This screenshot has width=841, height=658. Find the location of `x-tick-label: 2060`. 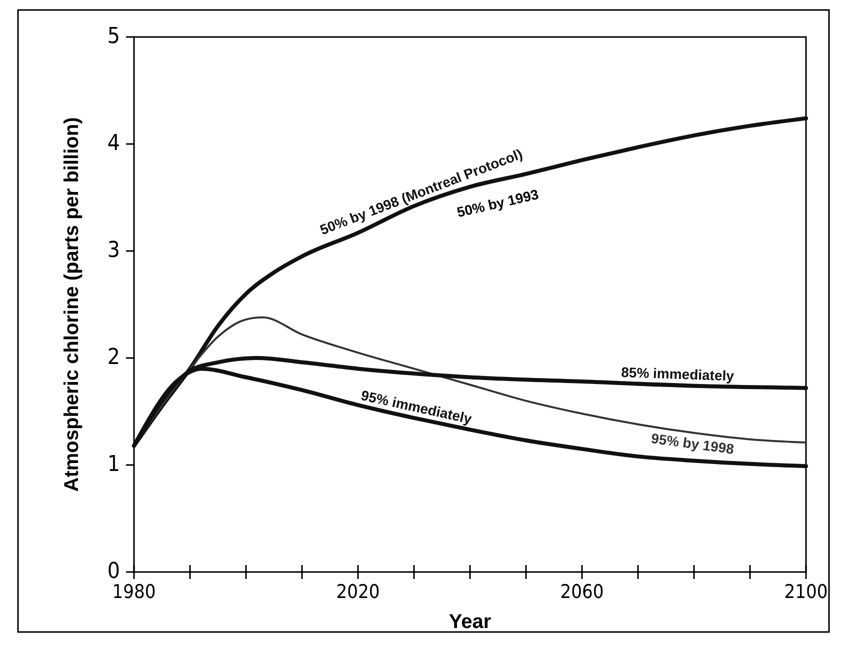

x-tick-label: 2060 is located at coordinates (582, 592).